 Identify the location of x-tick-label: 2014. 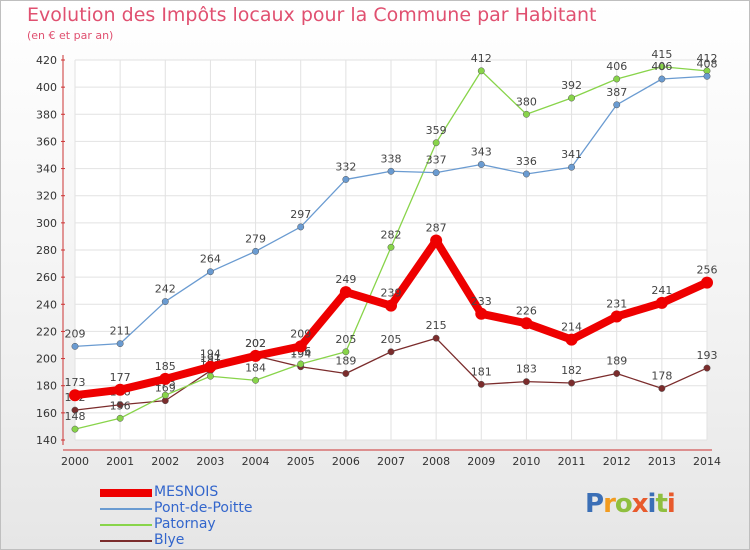
(707, 461).